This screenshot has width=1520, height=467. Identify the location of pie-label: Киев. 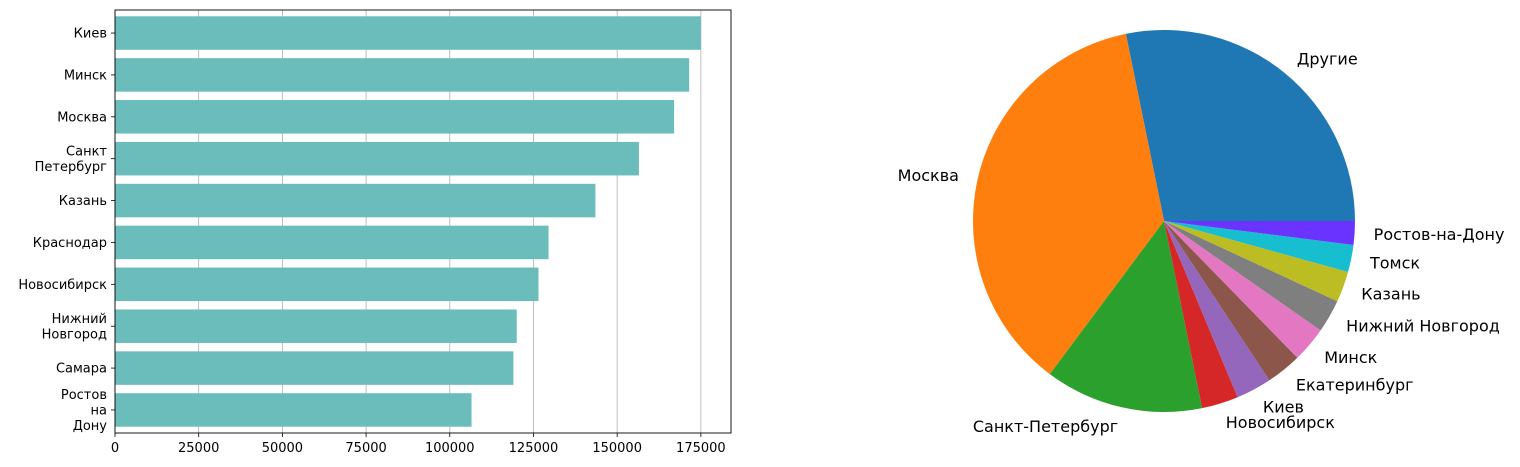
(1283, 406).